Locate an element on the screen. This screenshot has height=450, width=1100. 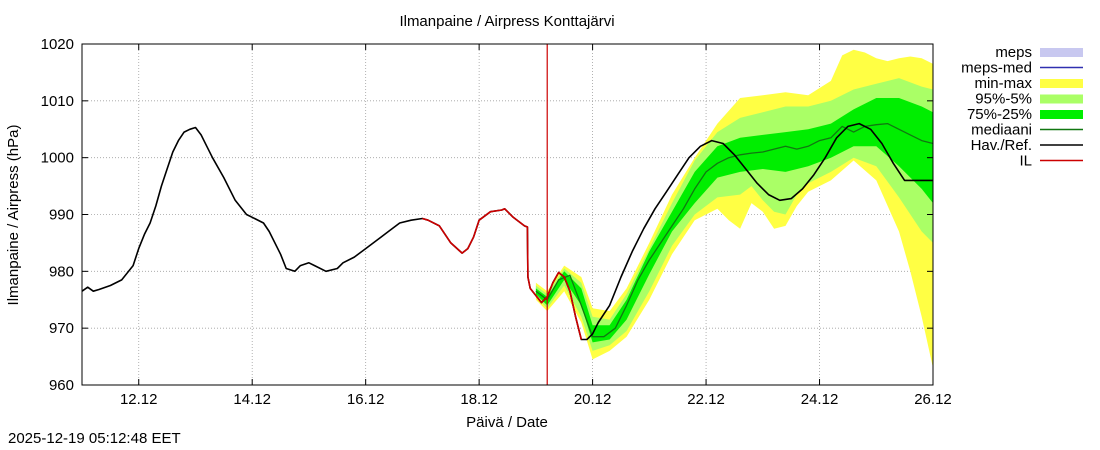
x-tick-label: 16.12 is located at coordinates (366, 399).